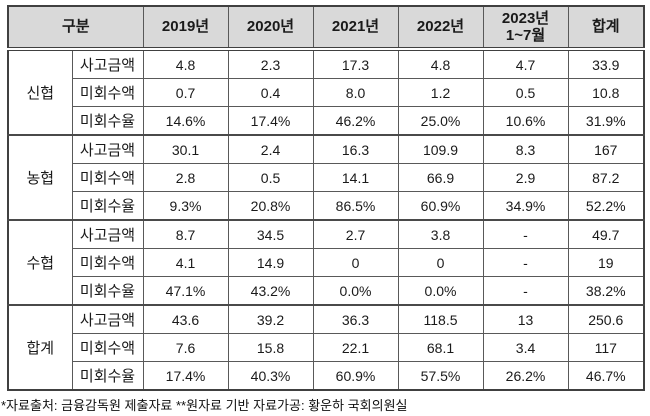 Image resolution: width=650 pixels, height=416 pixels. I want to click on table-cell: 118.5, so click(440, 319).